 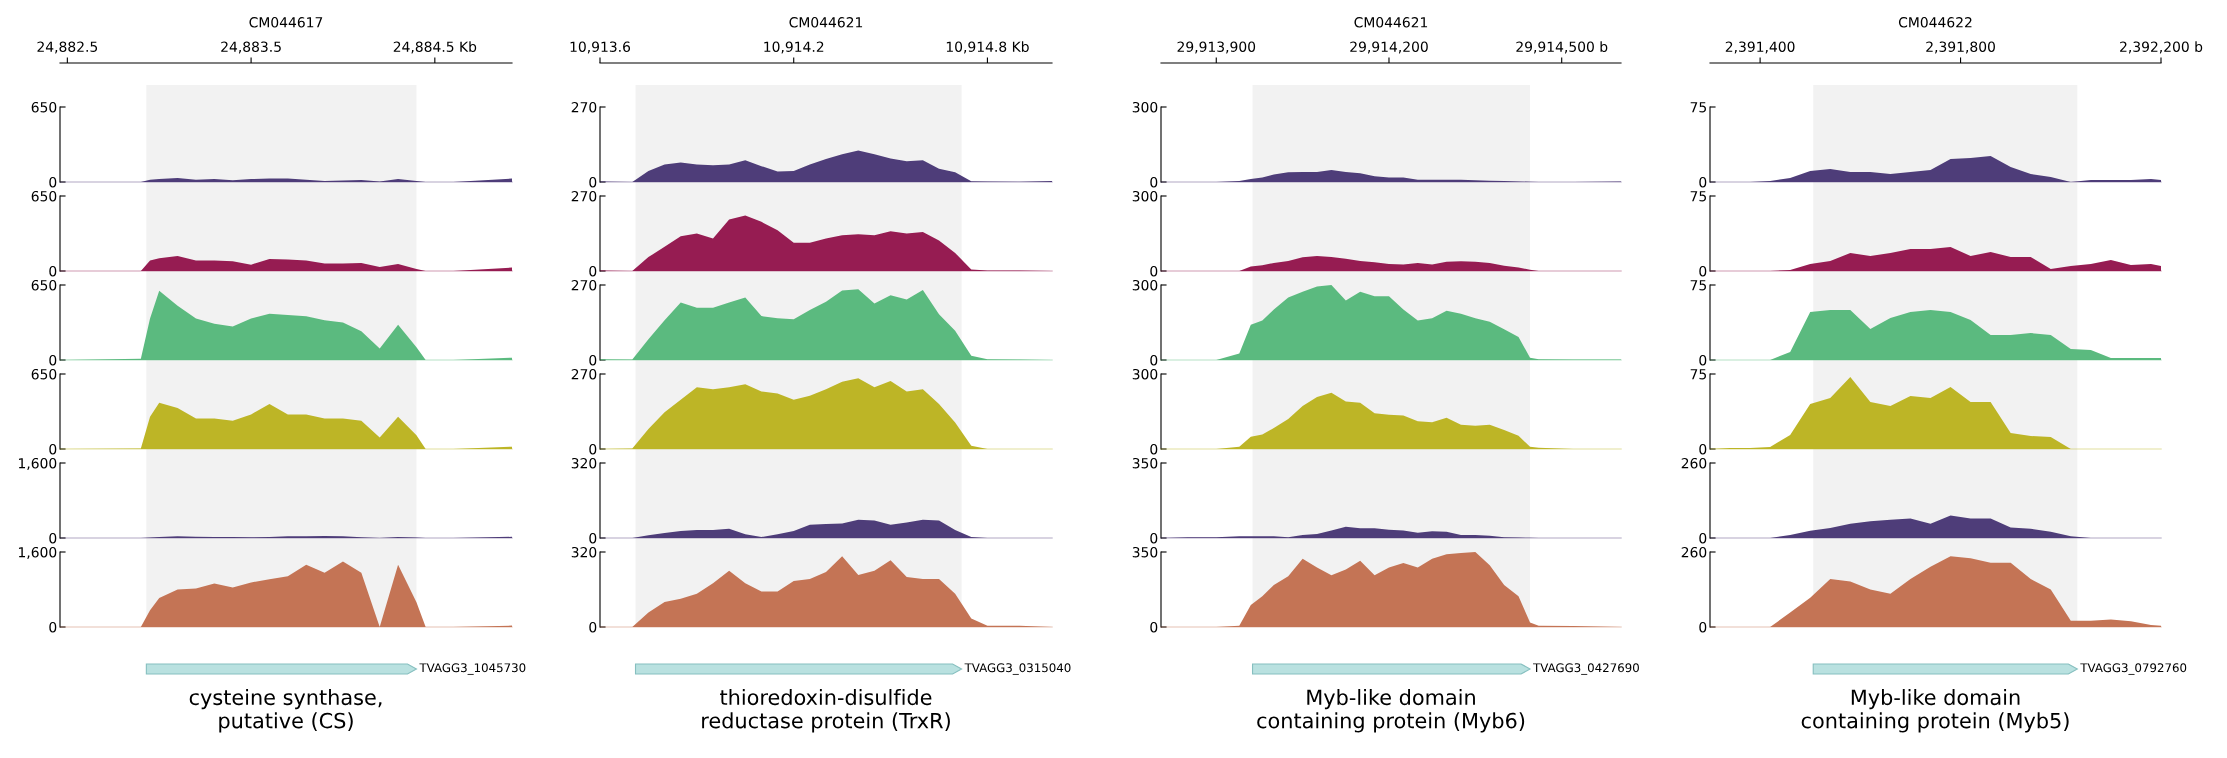 I want to click on text: cysteine synthase, putative (CS), so click(x=285, y=711).